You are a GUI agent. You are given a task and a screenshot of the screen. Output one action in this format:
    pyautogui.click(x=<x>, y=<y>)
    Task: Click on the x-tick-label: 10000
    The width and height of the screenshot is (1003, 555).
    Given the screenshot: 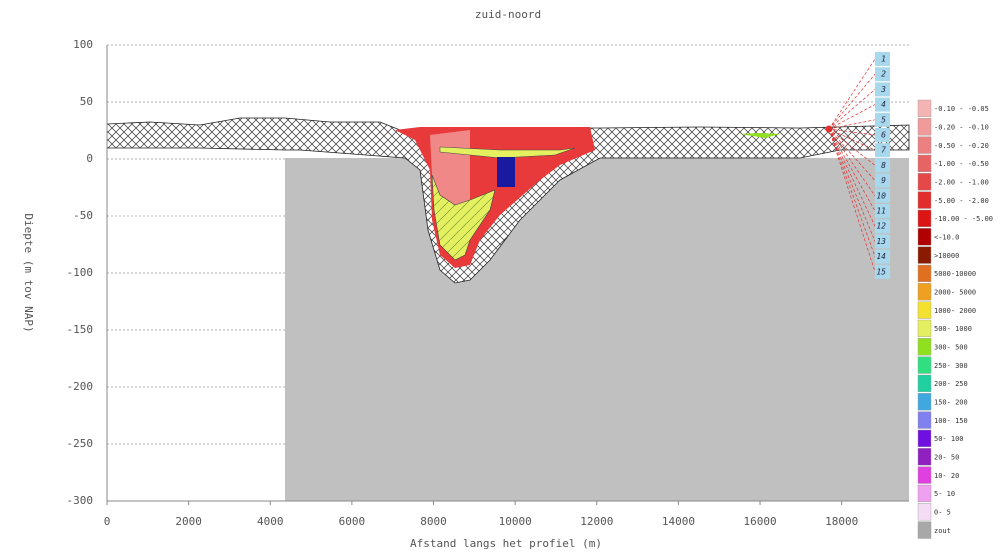 What is the action you would take?
    pyautogui.click(x=515, y=521)
    